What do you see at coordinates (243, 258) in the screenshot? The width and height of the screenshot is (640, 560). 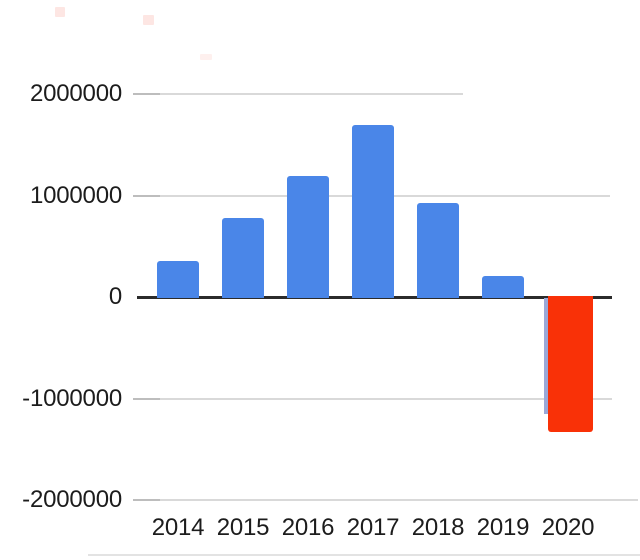 I see `bar-2015` at bounding box center [243, 258].